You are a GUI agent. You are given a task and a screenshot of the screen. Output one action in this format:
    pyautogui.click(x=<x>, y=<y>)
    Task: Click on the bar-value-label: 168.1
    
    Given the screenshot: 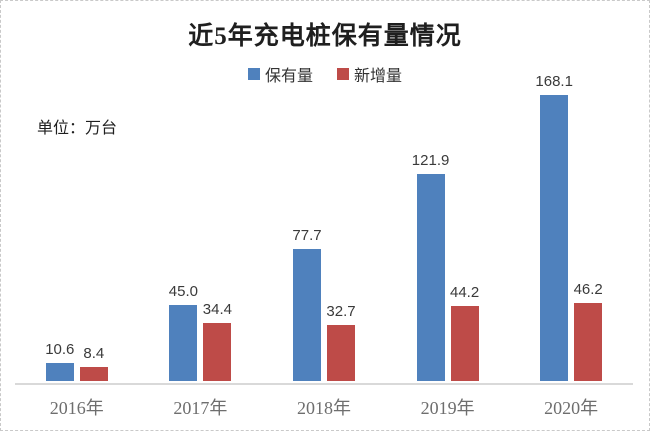 What is the action you would take?
    pyautogui.click(x=554, y=82)
    